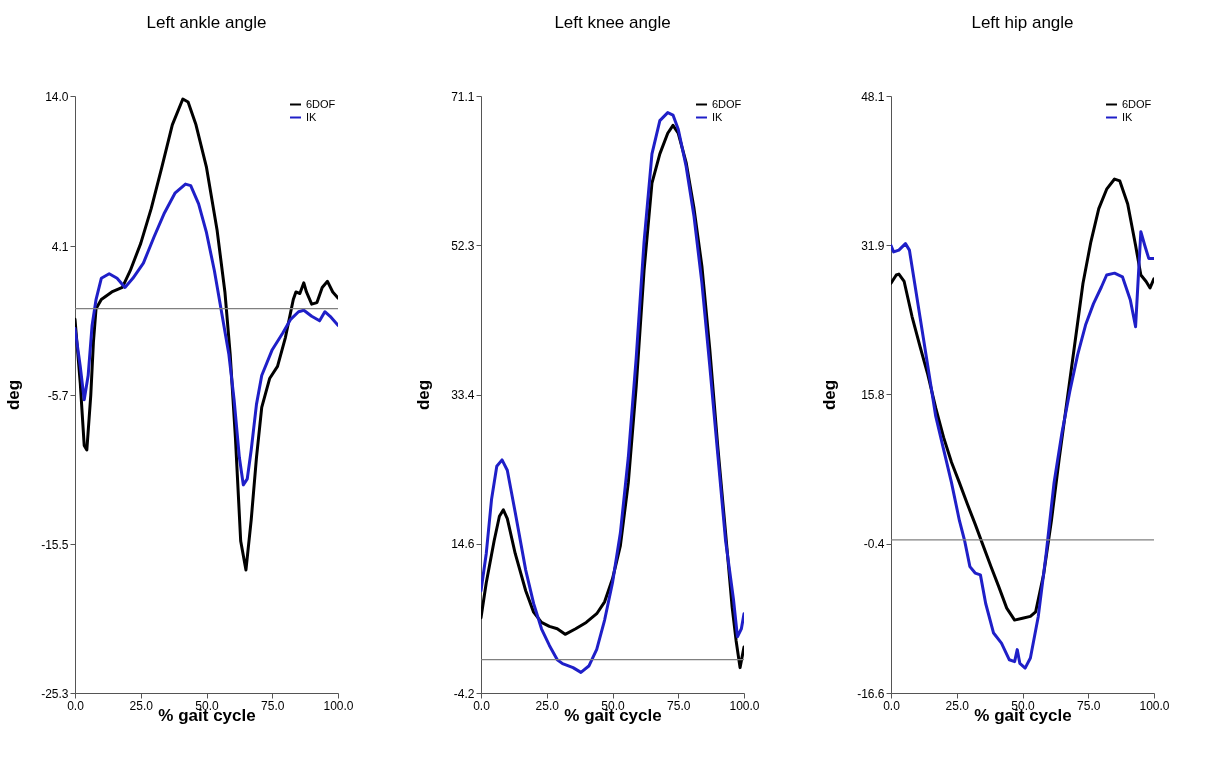 The height and width of the screenshot is (769, 1220). Describe the element at coordinates (612, 22) in the screenshot. I see `chart-title: Left knee angle` at that location.